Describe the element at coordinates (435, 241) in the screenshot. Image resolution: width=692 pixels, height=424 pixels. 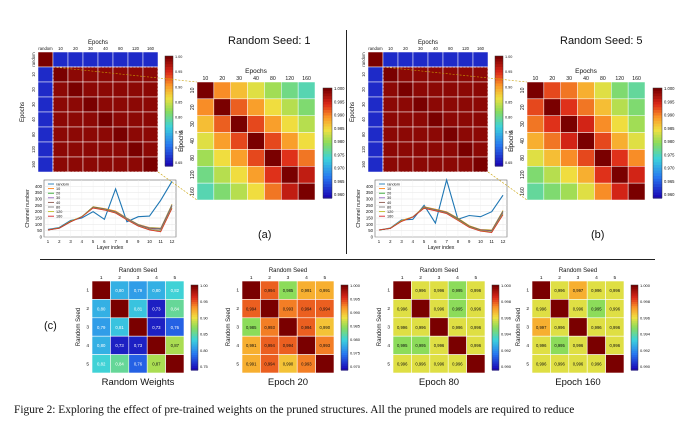
I see `x-tick-label: 6` at that location.